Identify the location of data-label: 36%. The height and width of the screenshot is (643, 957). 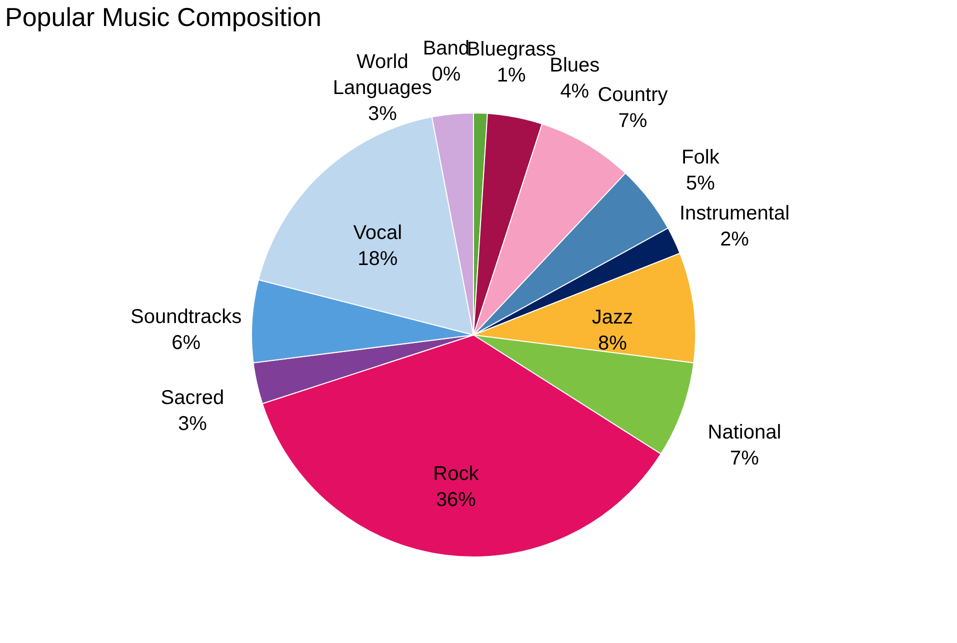
(456, 499).